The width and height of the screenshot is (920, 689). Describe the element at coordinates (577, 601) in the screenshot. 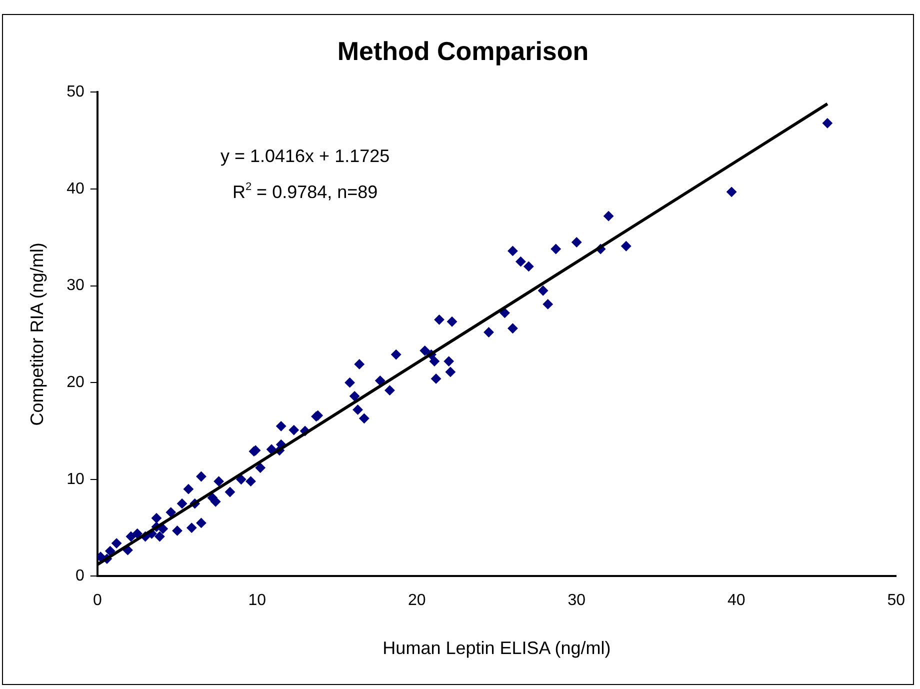

I see `x-tick-label: 30` at that location.